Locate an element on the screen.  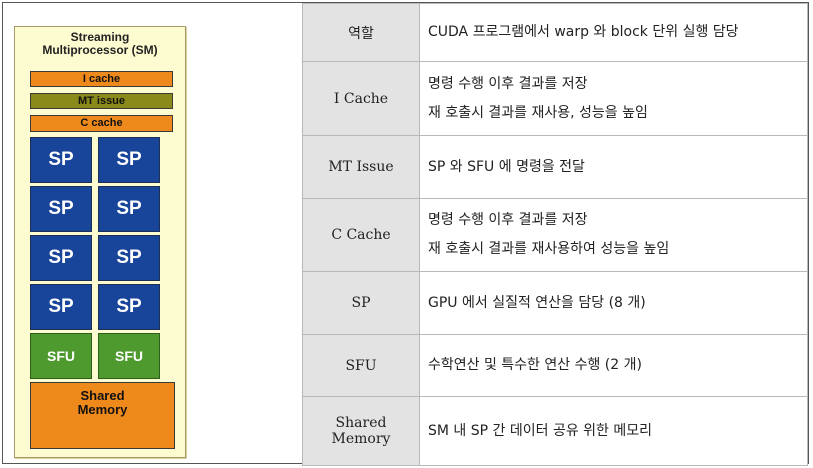
row-header-line: 역할 is located at coordinates (361, 33).